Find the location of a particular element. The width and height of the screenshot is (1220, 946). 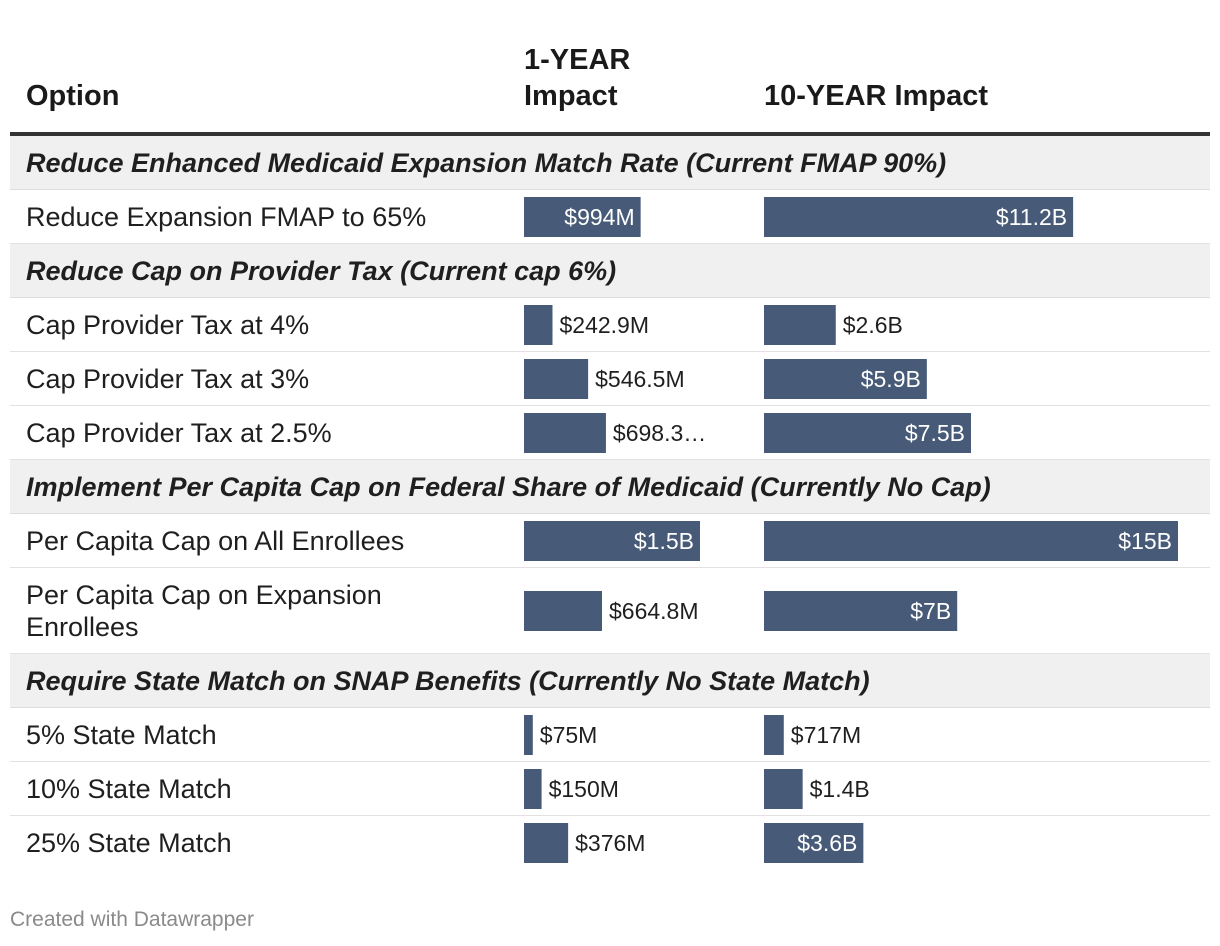

option-label: 5% State Match is located at coordinates (121, 734).